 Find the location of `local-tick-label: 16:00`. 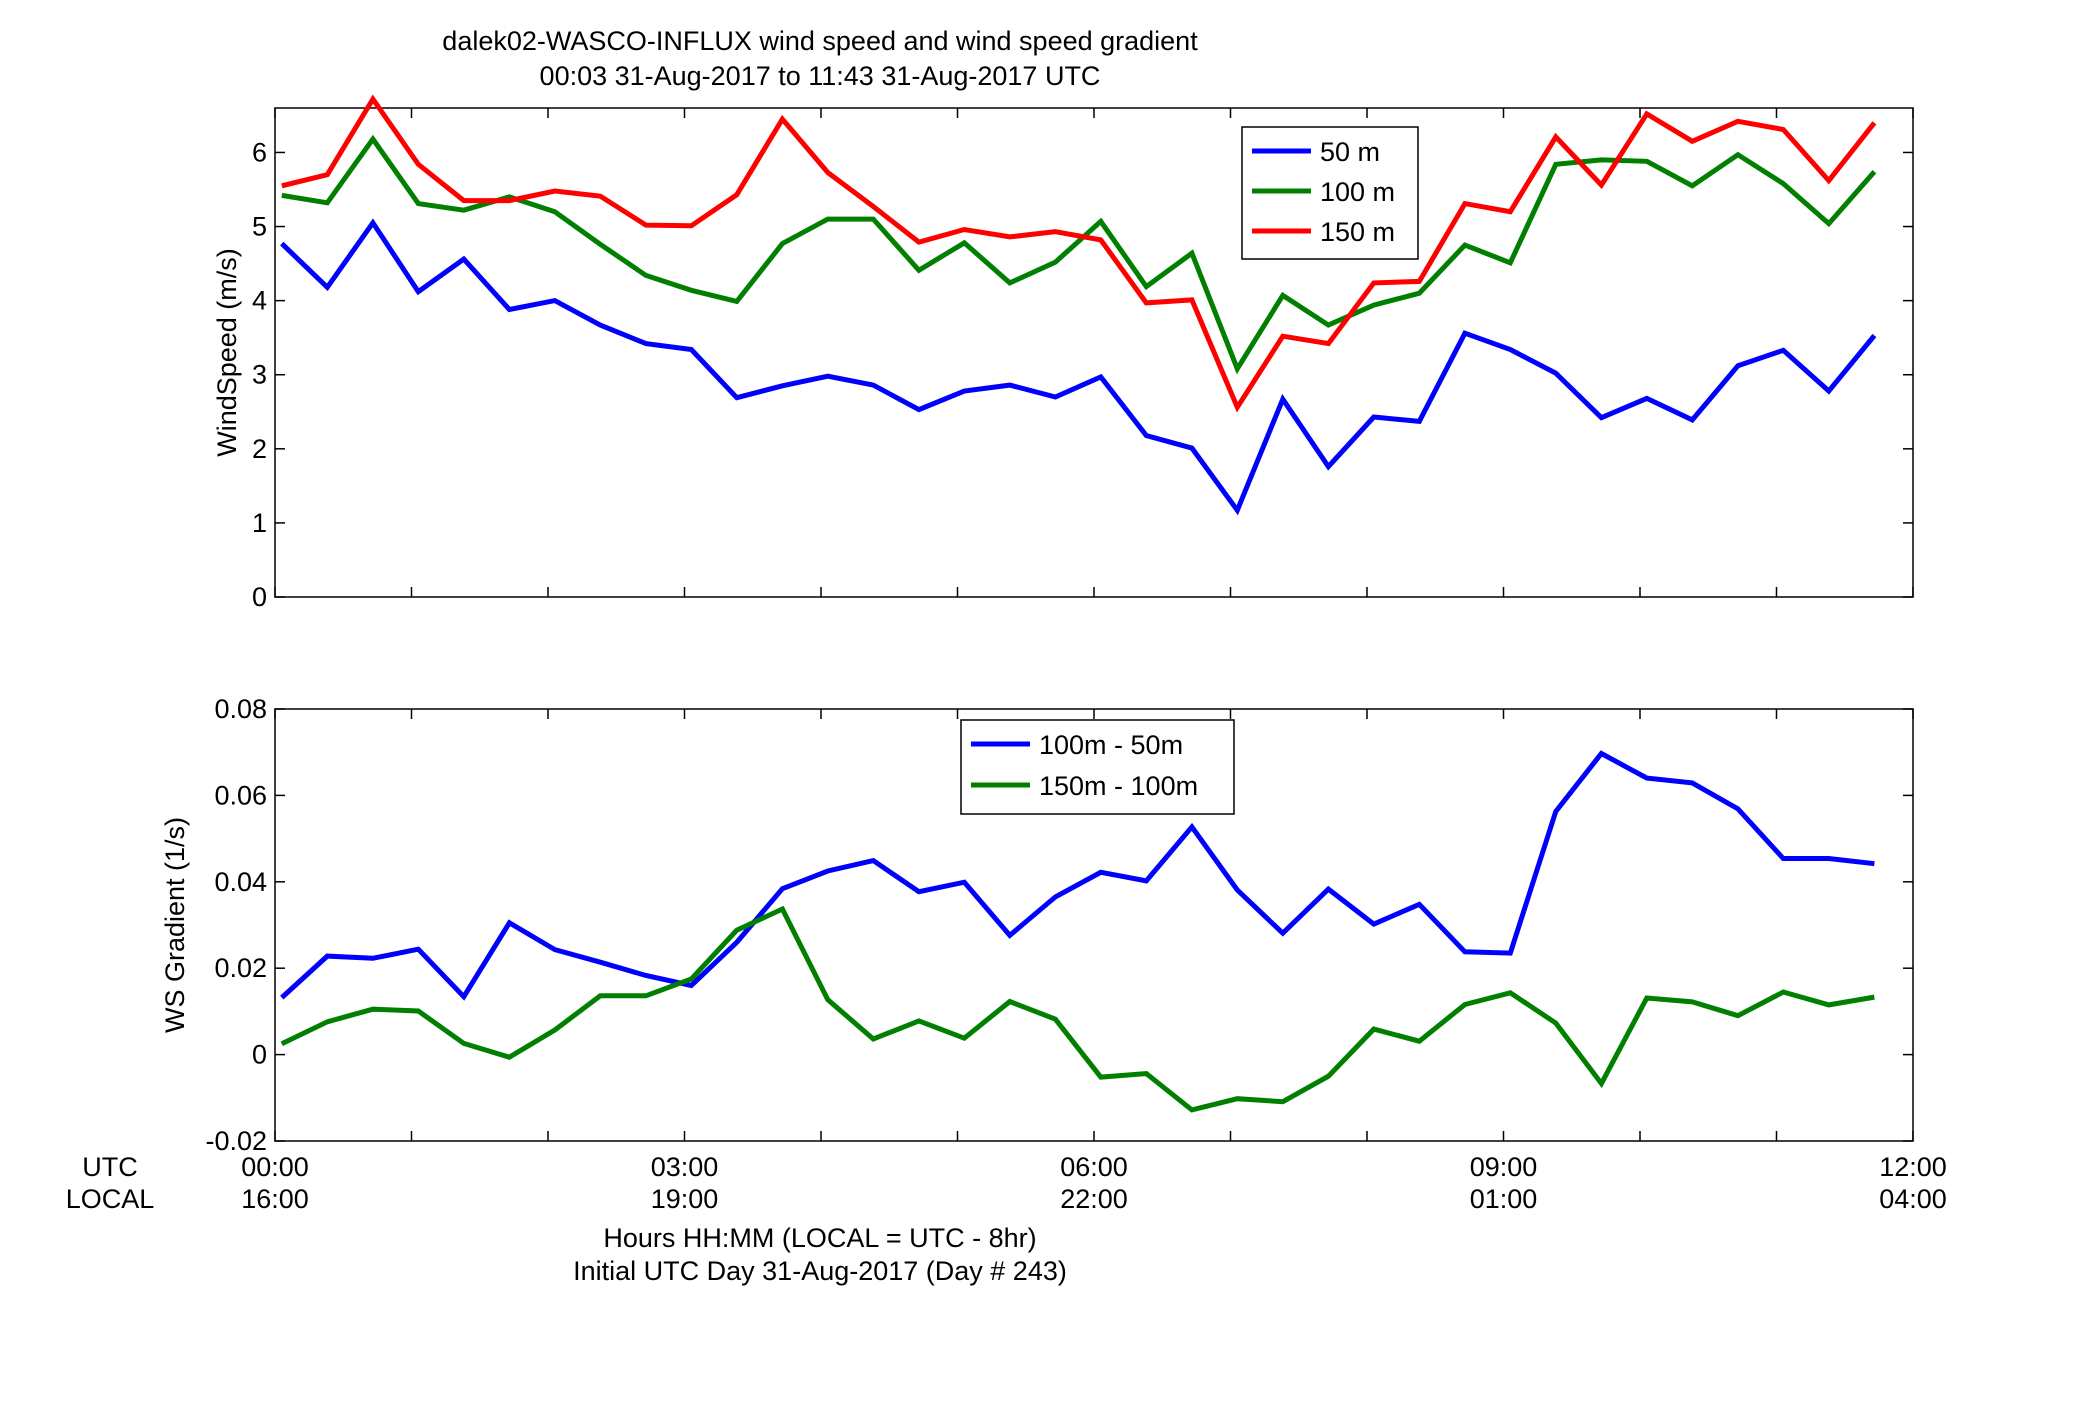

local-tick-label: 16:00 is located at coordinates (275, 1199).